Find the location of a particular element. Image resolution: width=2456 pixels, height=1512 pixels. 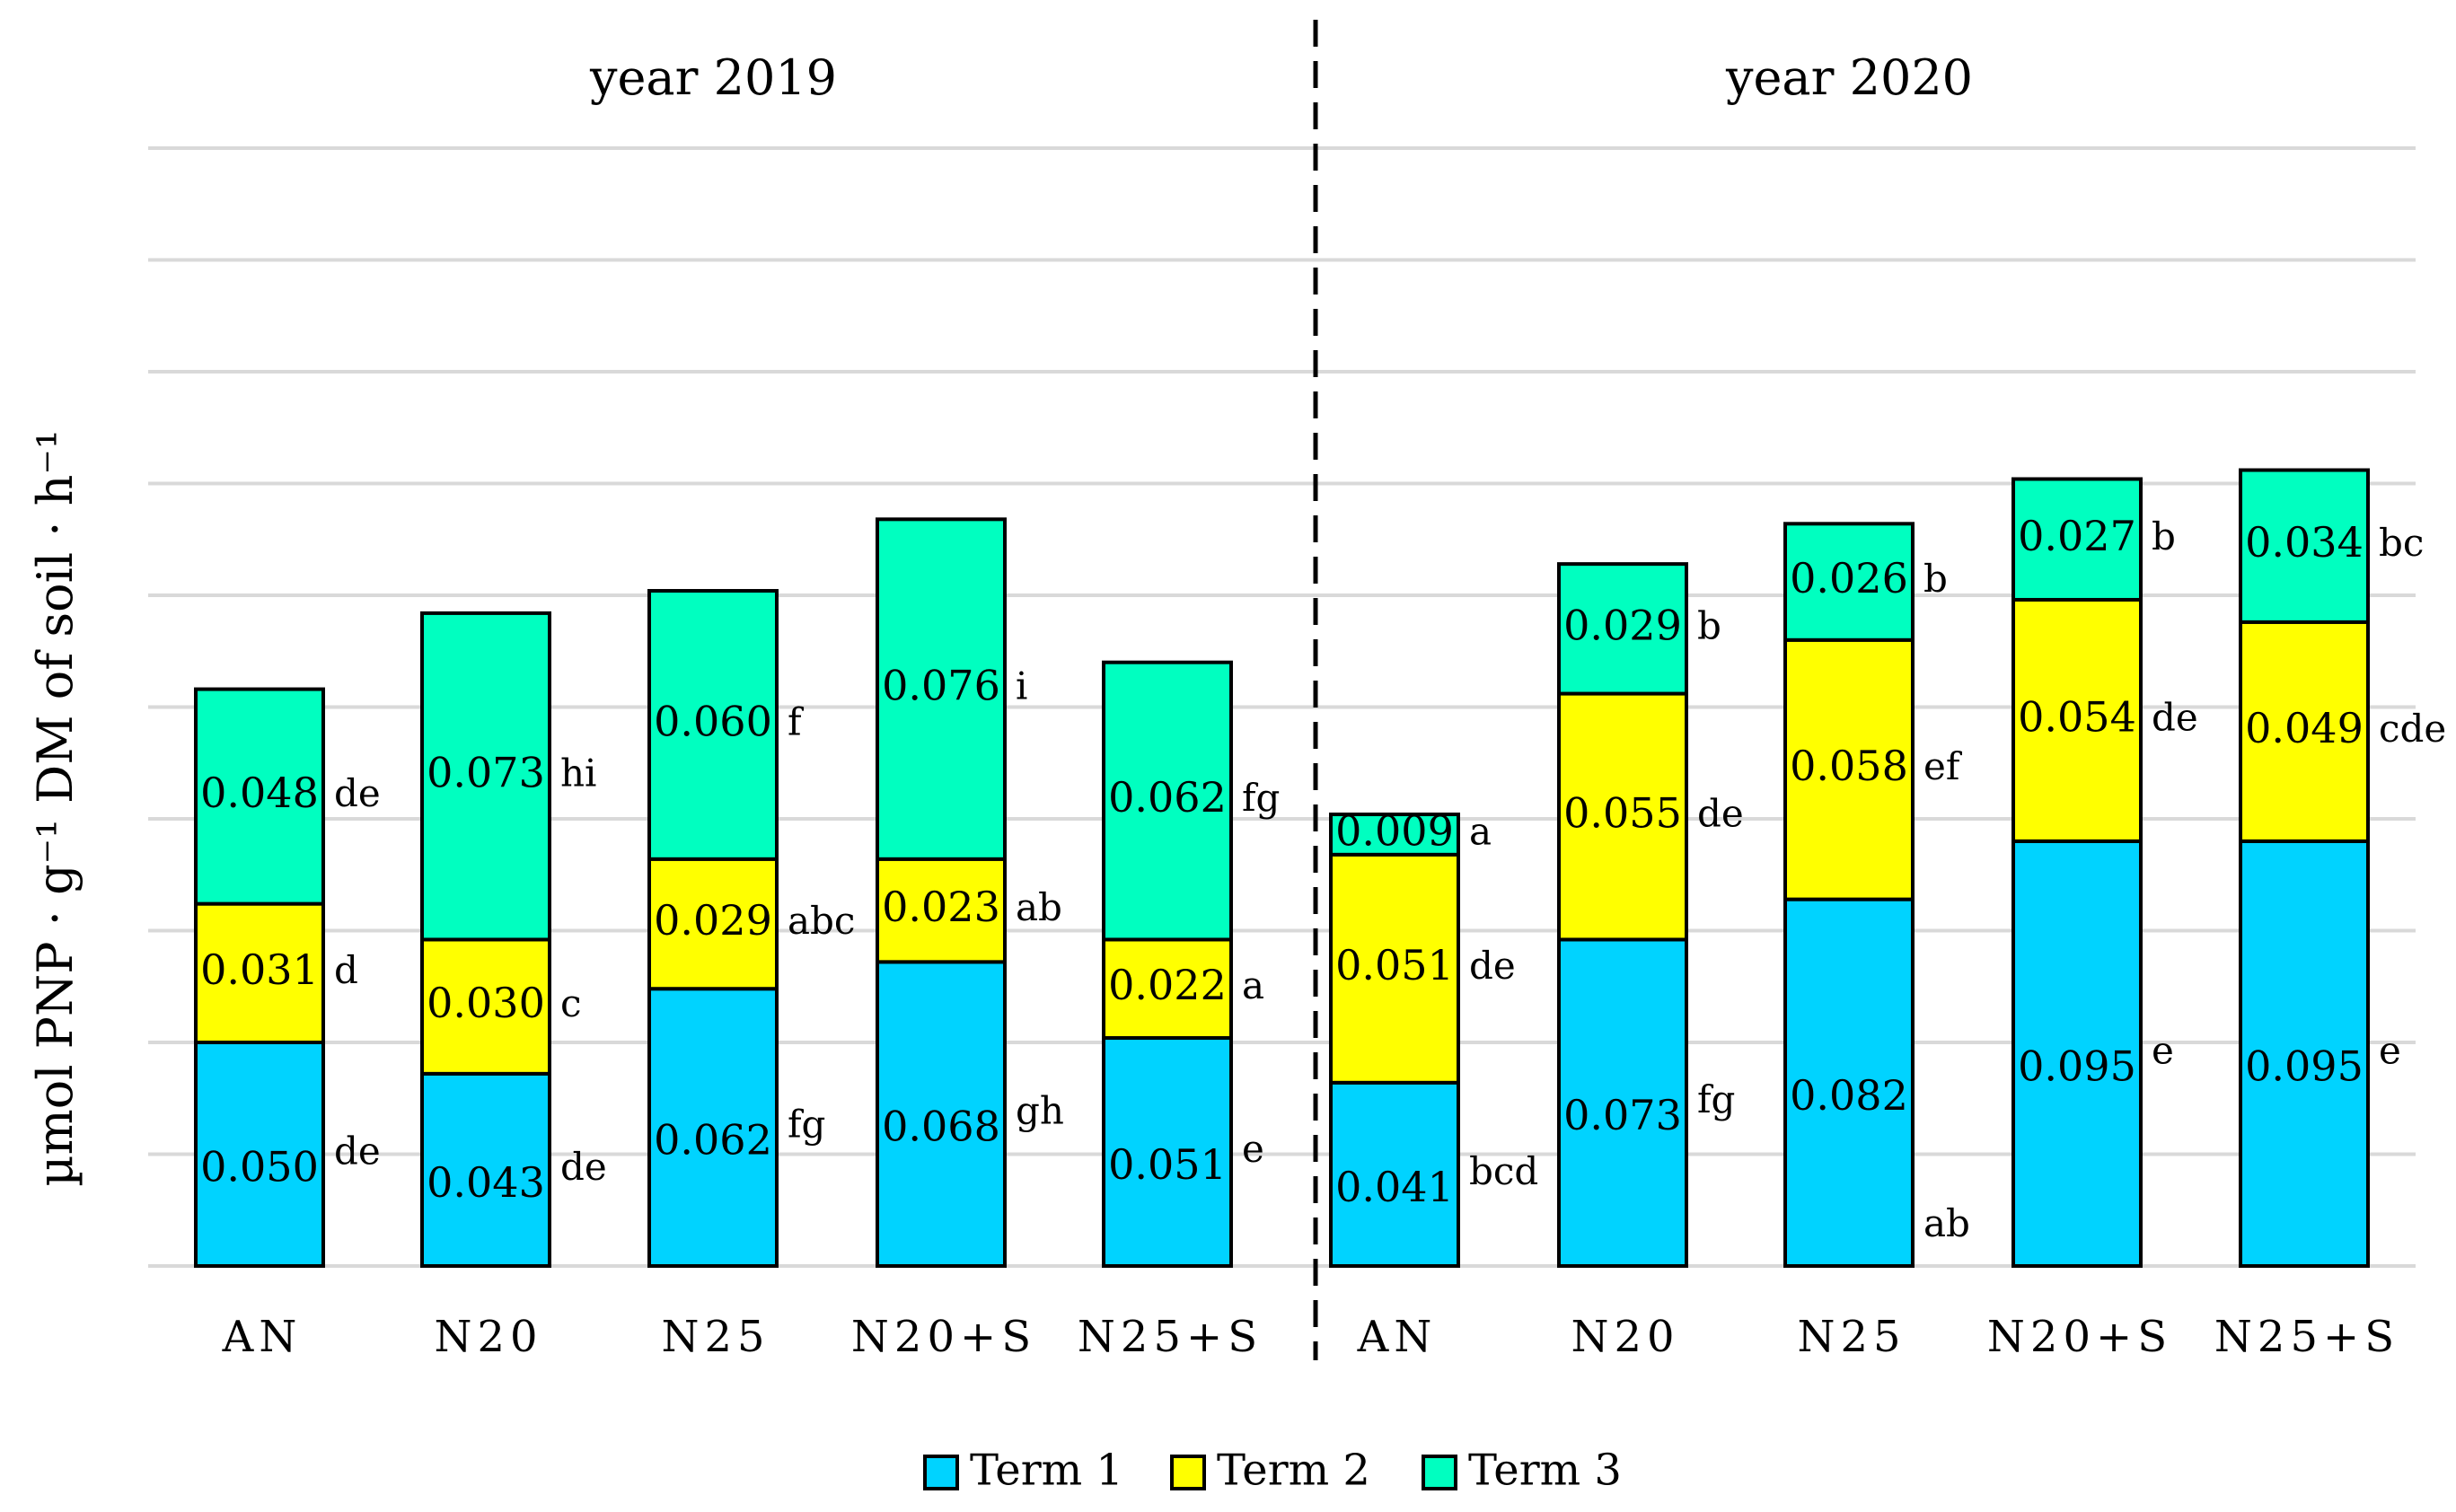

value-label: 0.068 is located at coordinates (941, 1127).